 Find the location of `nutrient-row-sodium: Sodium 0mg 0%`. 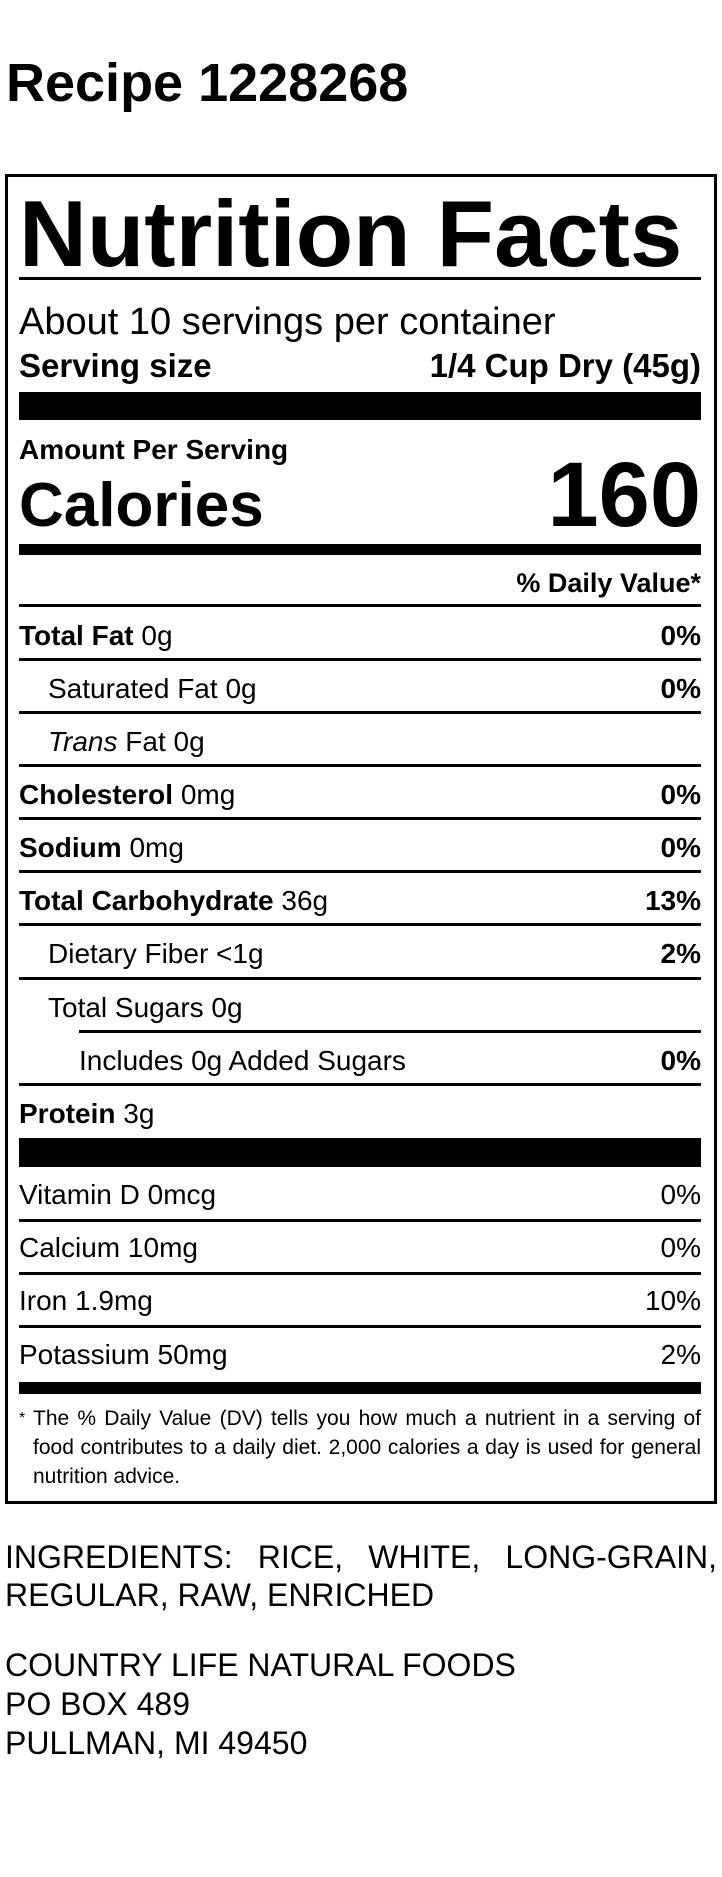

nutrient-row-sodium: Sodium 0mg 0% is located at coordinates (360, 849).